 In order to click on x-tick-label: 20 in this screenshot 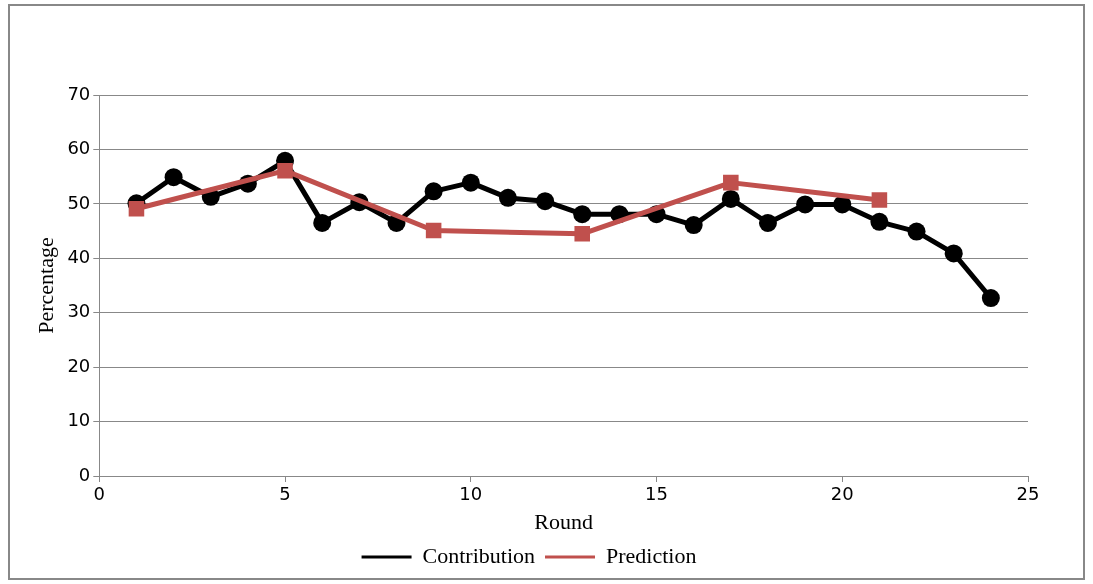, I will do `click(842, 494)`.